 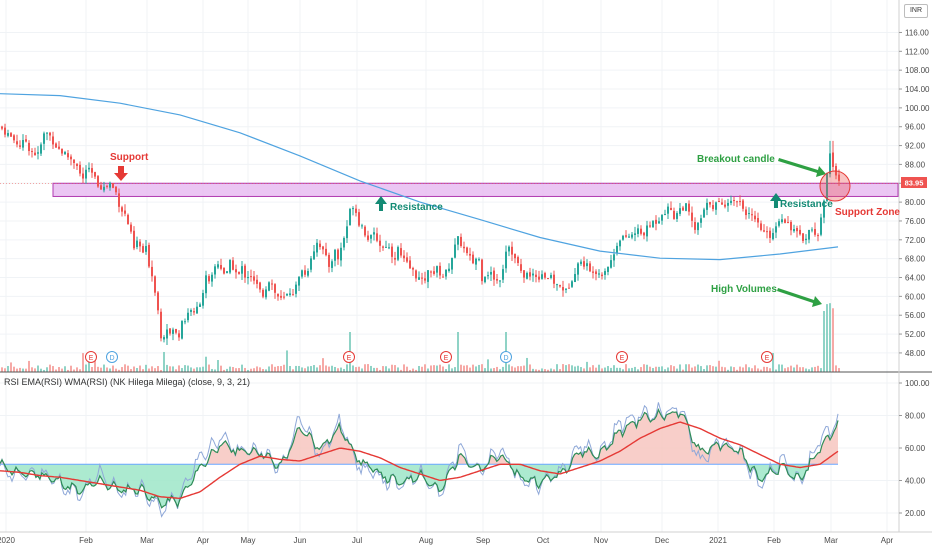 What do you see at coordinates (914, 448) in the screenshot?
I see `rsi-axis: 20.00 40.00 60.00 80.00 100.00` at bounding box center [914, 448].